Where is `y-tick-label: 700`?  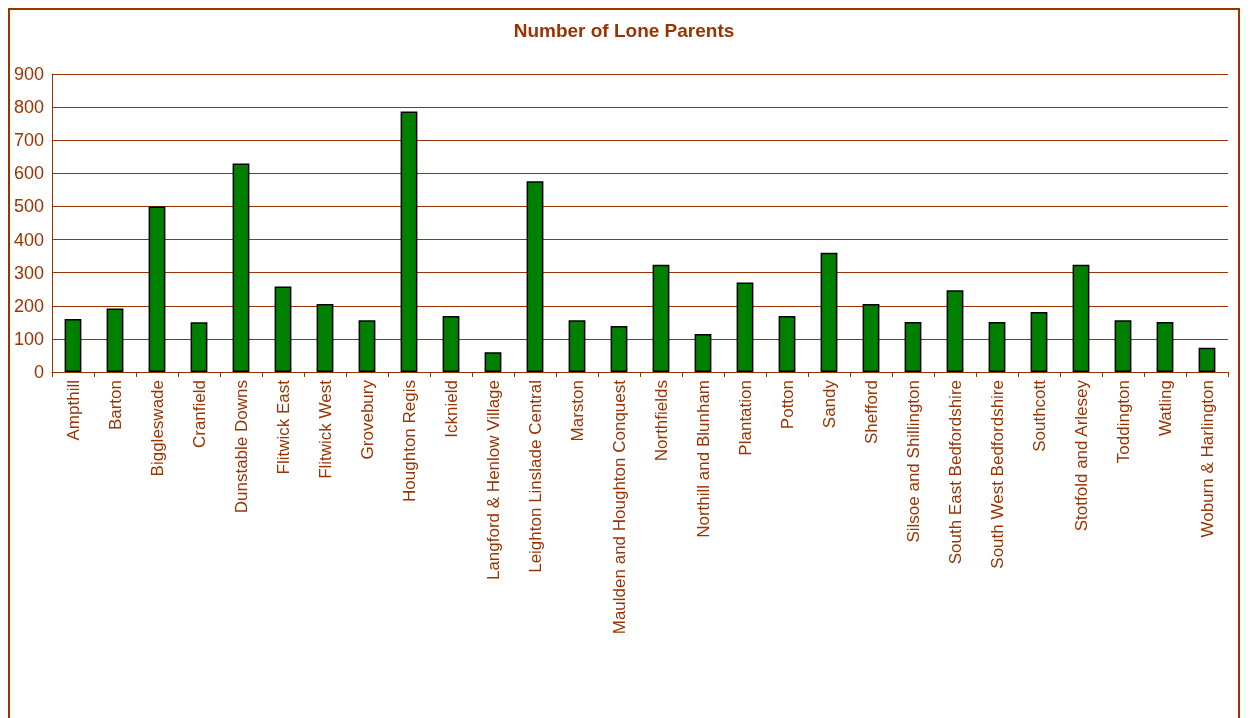 y-tick-label: 700 is located at coordinates (28, 140).